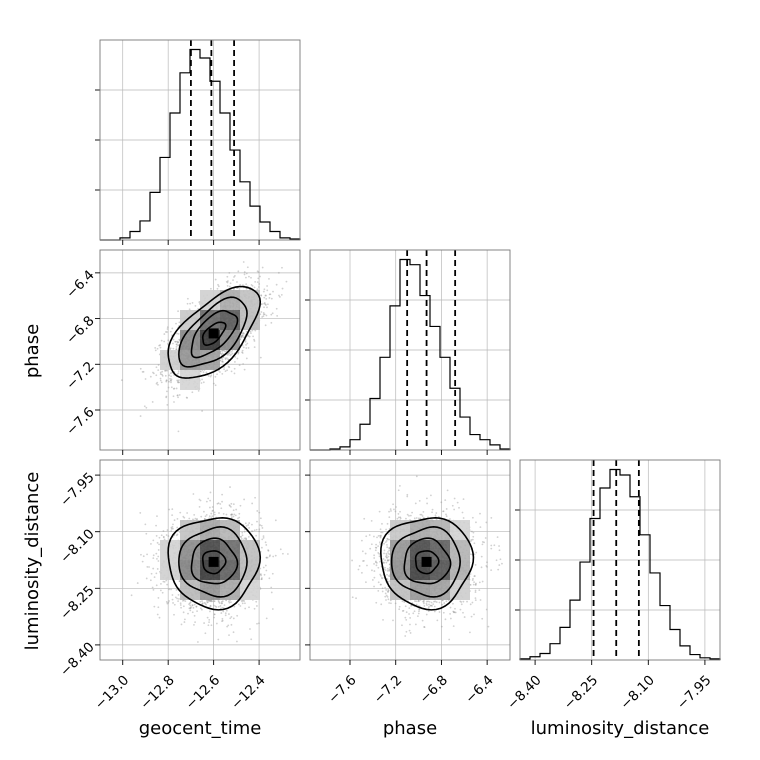 This screenshot has height=760, width=760. Describe the element at coordinates (213, 332) in the screenshot. I see `contour-line` at that location.